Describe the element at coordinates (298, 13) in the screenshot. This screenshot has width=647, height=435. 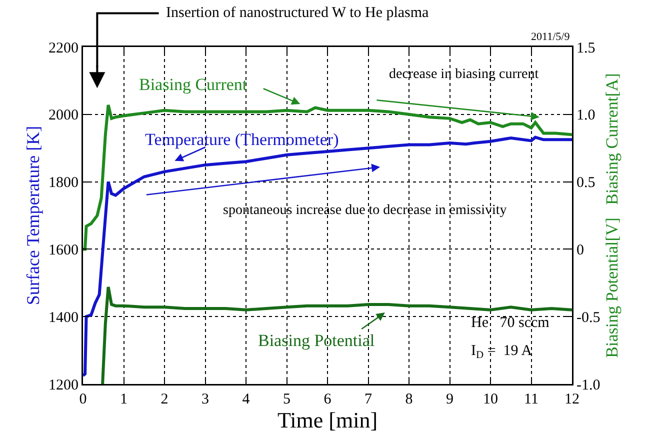
I see `text: Insertion of nanostructured W to He plasma` at that location.